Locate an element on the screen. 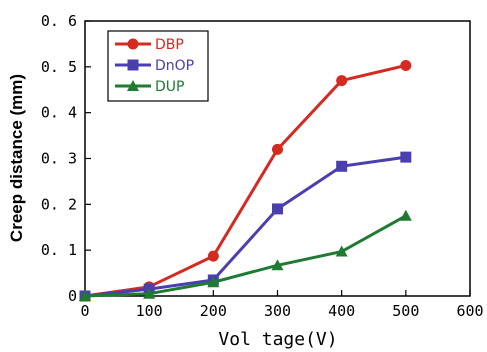  legend-marker-dbp is located at coordinates (133, 44).